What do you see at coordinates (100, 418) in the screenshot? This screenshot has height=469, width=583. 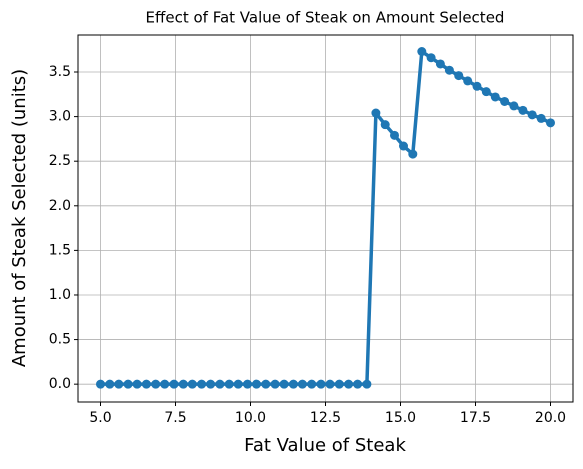 I see `x-tick-label: 5.0` at bounding box center [100, 418].